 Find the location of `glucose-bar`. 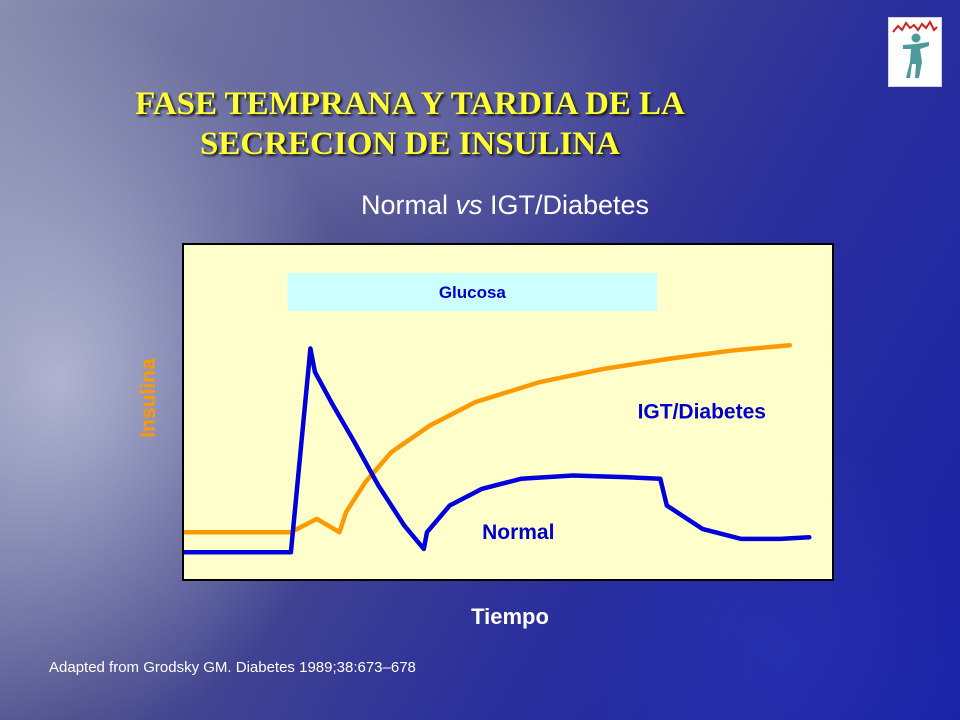

glucose-bar is located at coordinates (472, 292).